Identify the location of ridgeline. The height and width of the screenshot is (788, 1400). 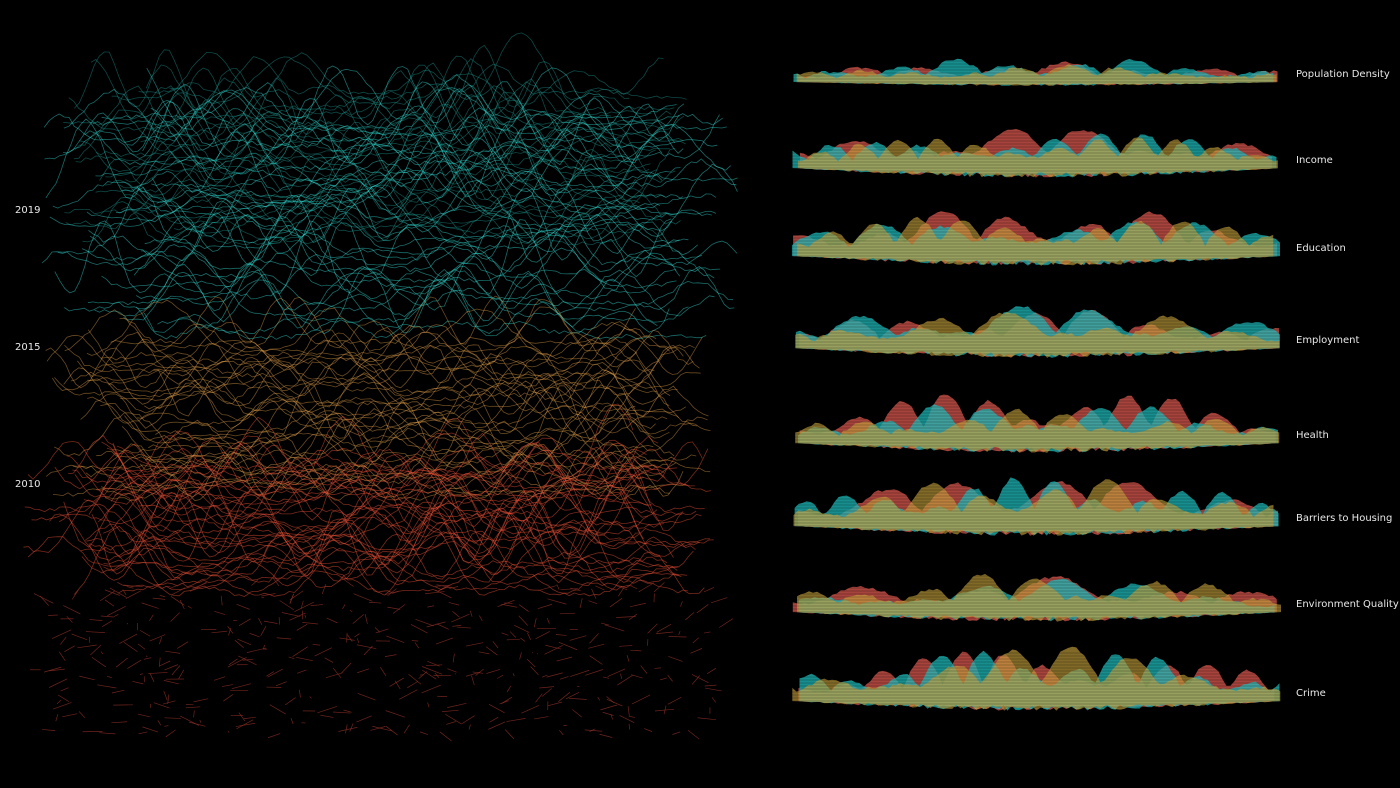
(1037, 239).